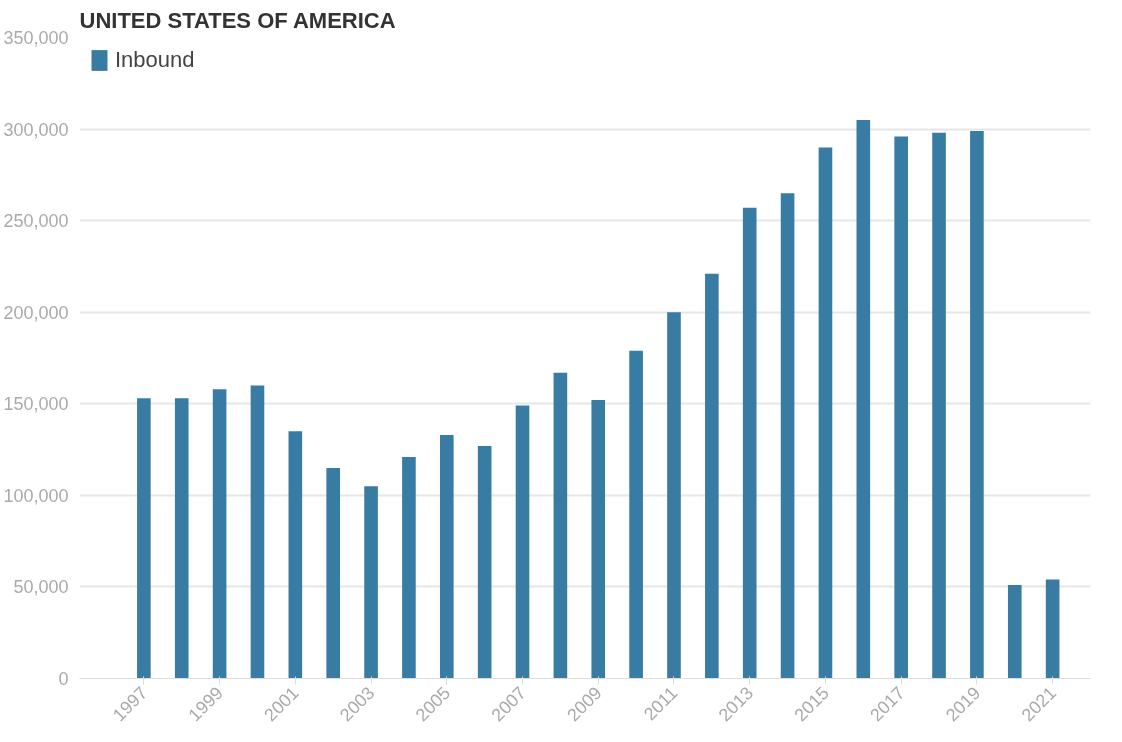  What do you see at coordinates (237, 20) in the screenshot?
I see `chart-title: UNITED STATES OF AMERICA` at bounding box center [237, 20].